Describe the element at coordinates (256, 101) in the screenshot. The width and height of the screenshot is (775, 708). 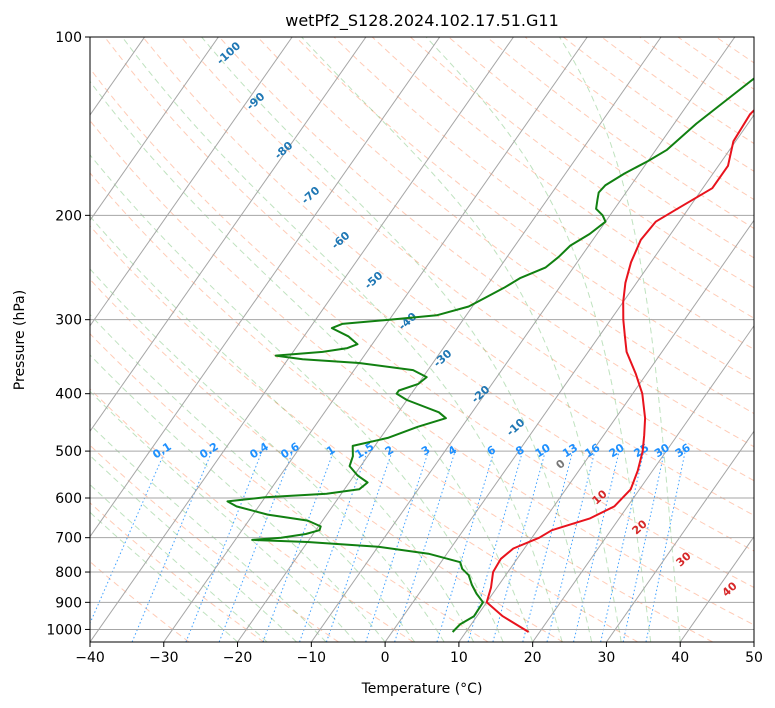
I see `moist-adiabat-label: -90` at that location.